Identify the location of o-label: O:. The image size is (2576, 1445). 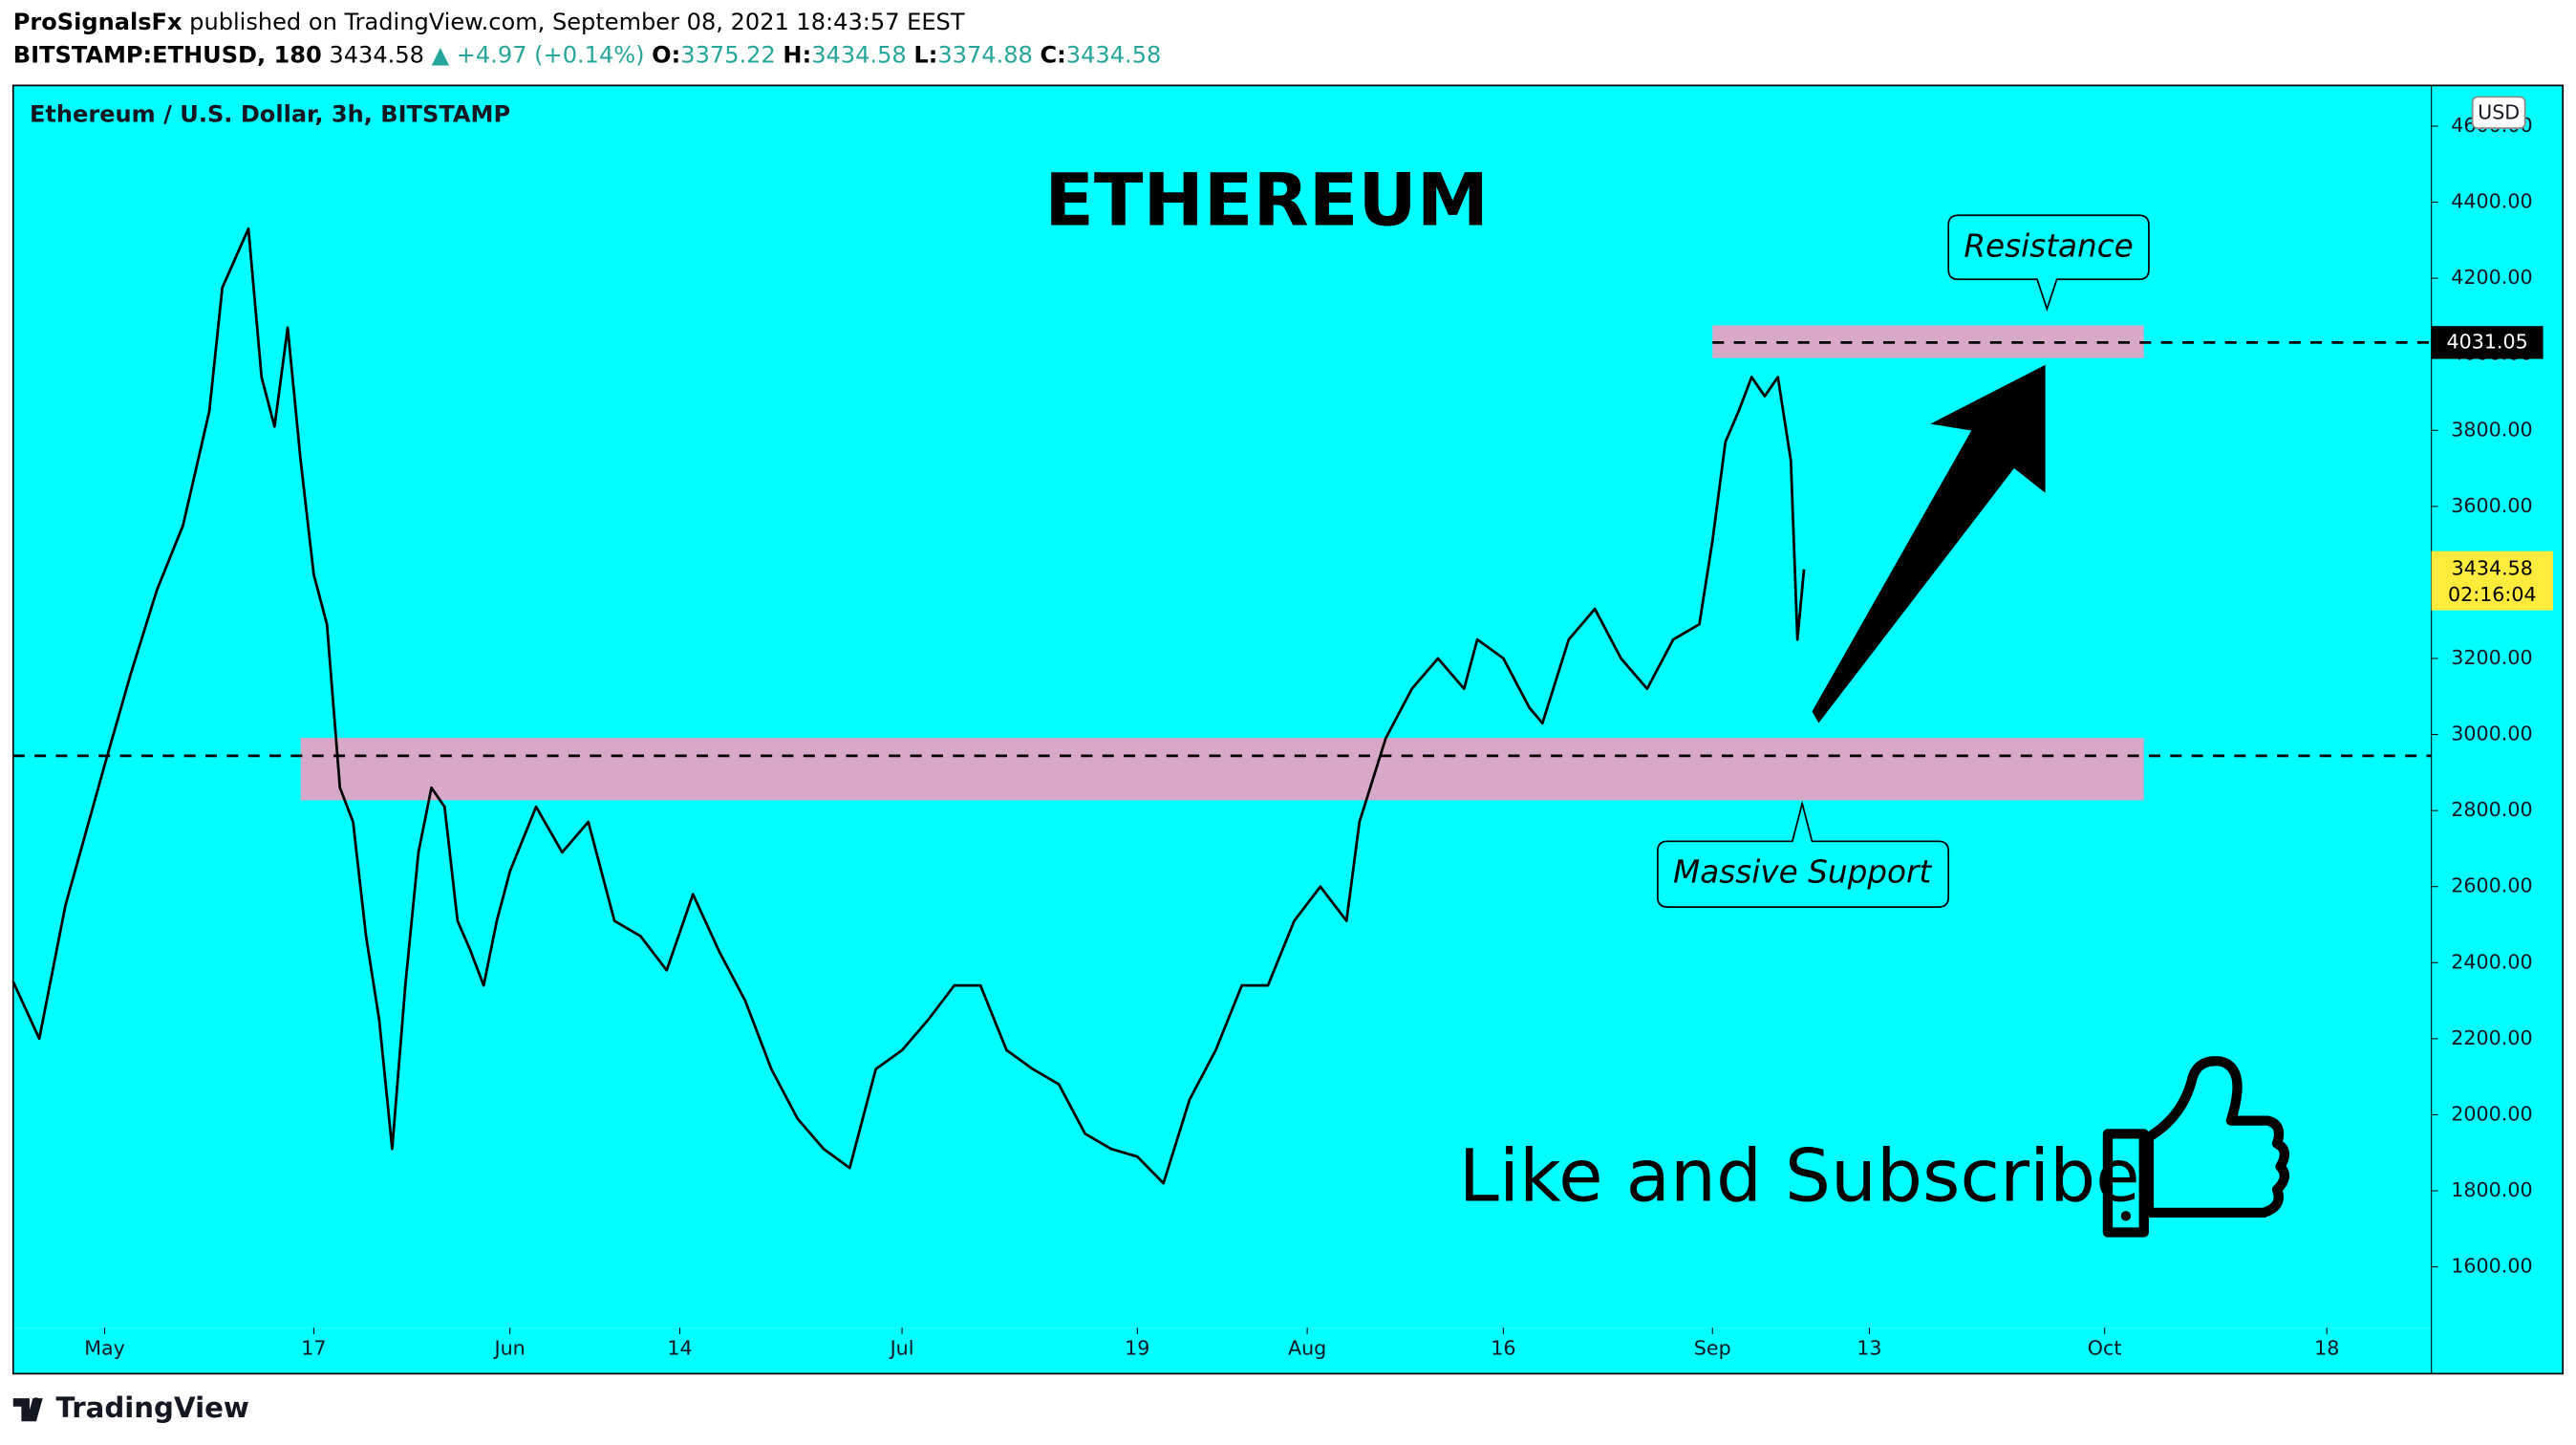
(666, 54).